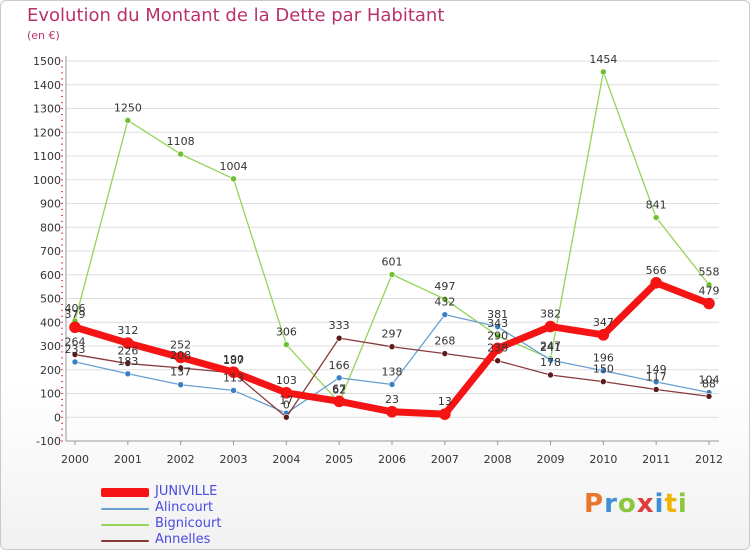 This screenshot has width=750, height=550. I want to click on data-label-bignicourt: 497, so click(444, 286).